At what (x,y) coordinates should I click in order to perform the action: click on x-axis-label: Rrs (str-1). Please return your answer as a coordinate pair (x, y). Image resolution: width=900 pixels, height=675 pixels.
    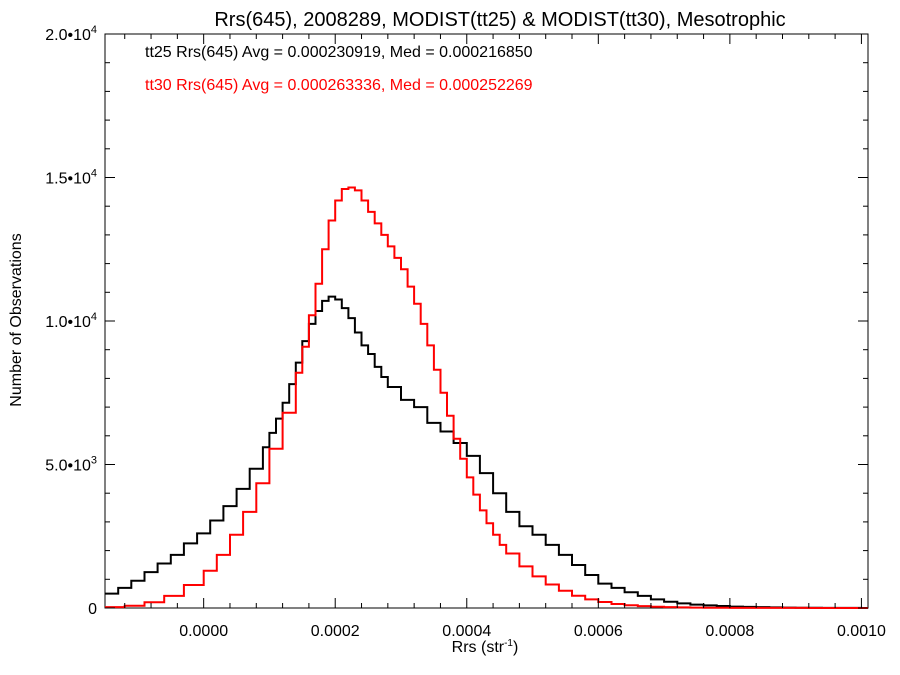
    Looking at the image, I should click on (485, 647).